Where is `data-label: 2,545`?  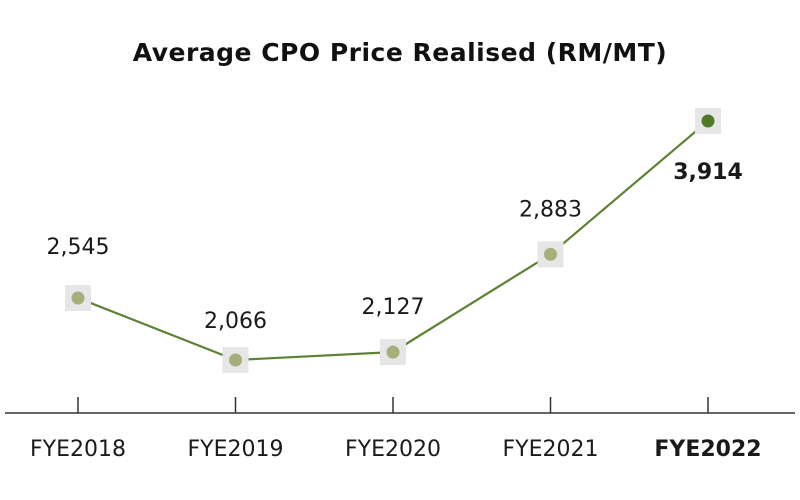
data-label: 2,545 is located at coordinates (78, 247).